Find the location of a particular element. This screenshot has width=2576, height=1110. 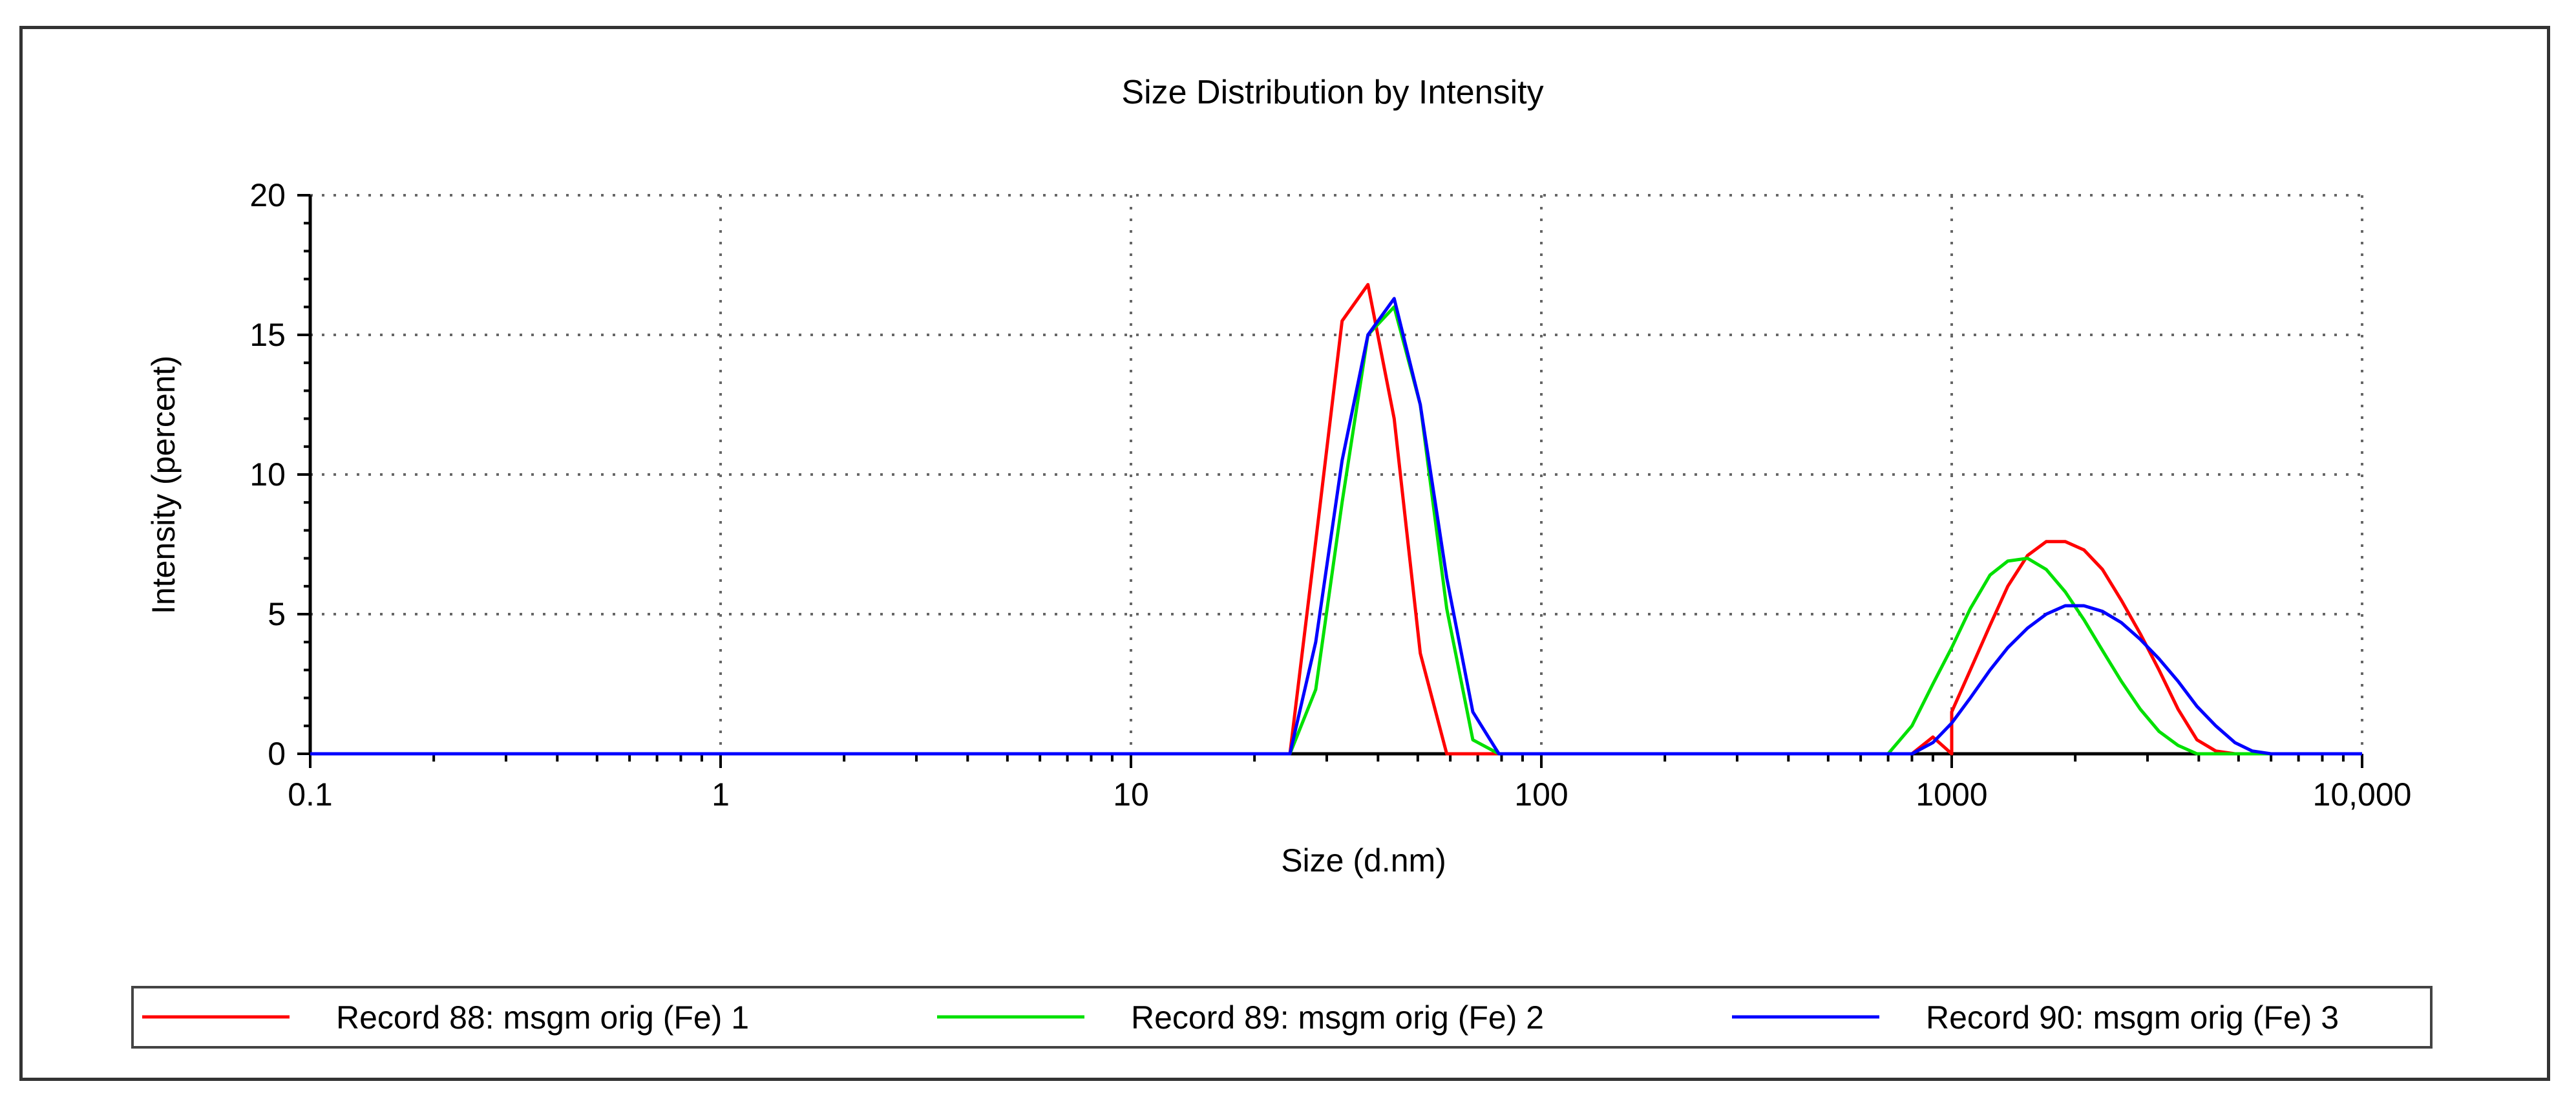

x-tick-label: 10 is located at coordinates (1131, 794).